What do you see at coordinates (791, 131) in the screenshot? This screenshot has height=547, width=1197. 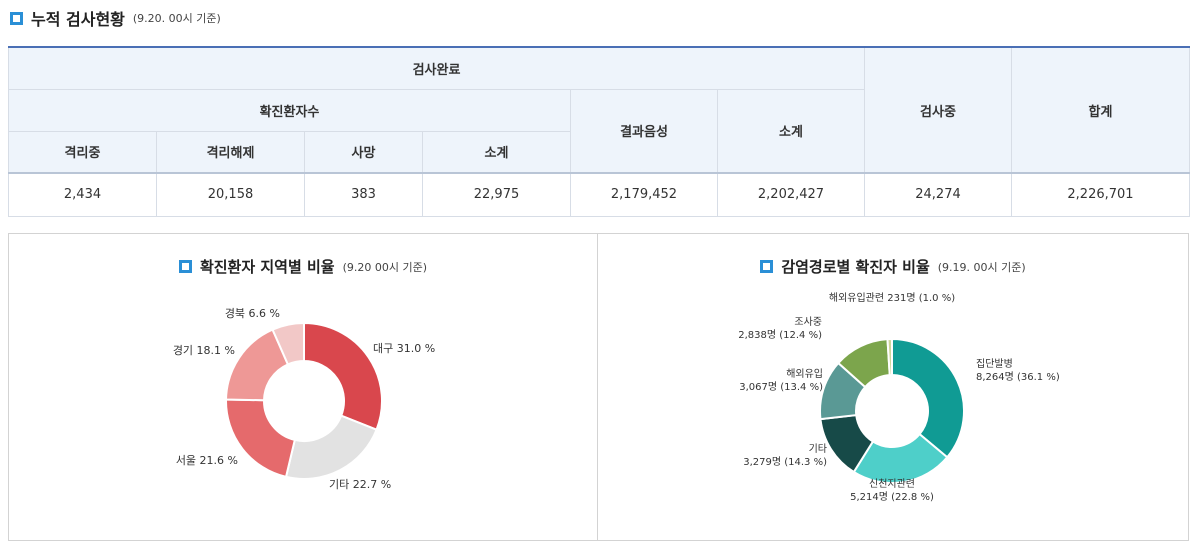 I see `header-completed-subtotal: 소계` at bounding box center [791, 131].